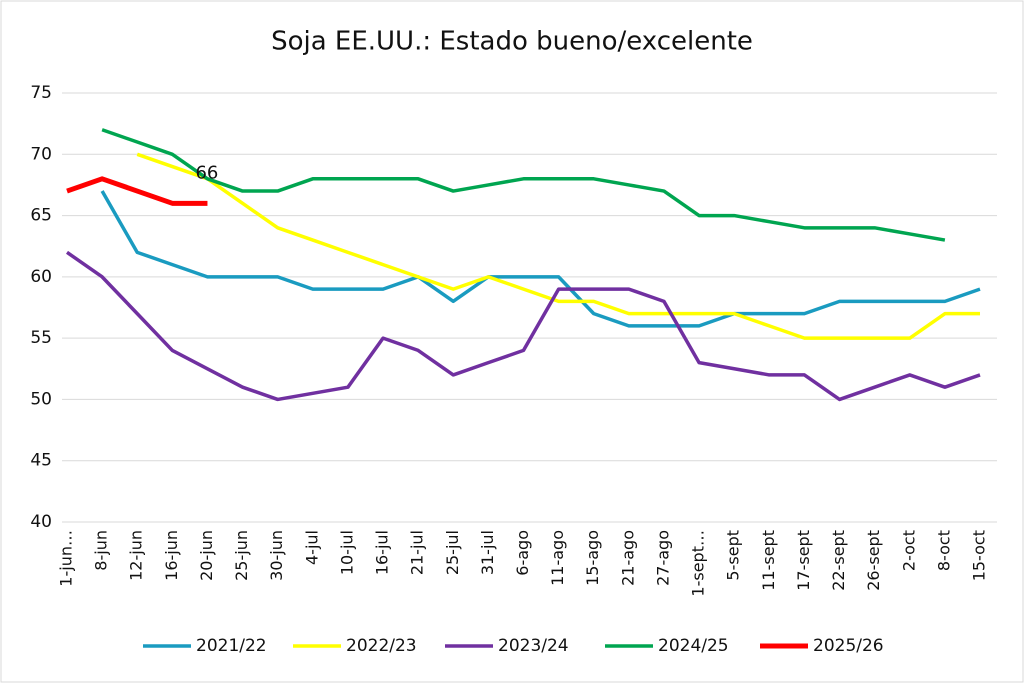 The height and width of the screenshot is (683, 1024). What do you see at coordinates (627, 558) in the screenshot?
I see `x-tick-label: 21-ago` at bounding box center [627, 558].